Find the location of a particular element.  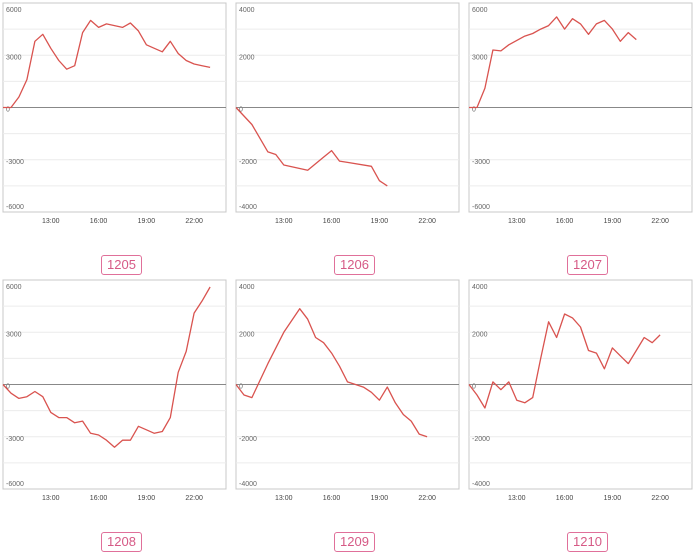

chart-1208: 6000 3000 0 -3000 -6000 13:00 16:00 19:00 22:00 is located at coordinates (114, 390).